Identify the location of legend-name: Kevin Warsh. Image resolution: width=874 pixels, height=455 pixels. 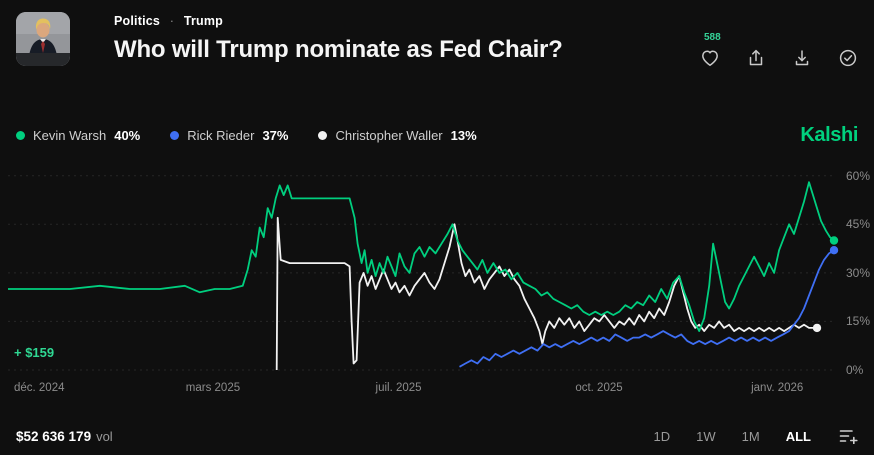
(70, 135).